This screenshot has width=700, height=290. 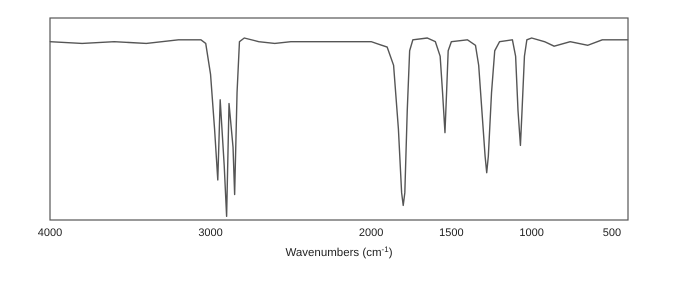 I want to click on x-tick-label: 500, so click(x=612, y=233).